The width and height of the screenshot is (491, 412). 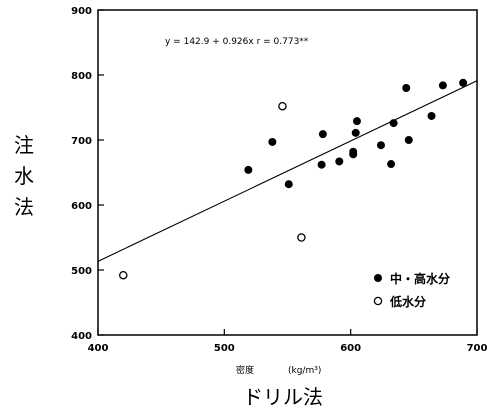 I want to click on regression-equation: y = 142.9 + 0.926x r = 0.773**, so click(x=237, y=42).